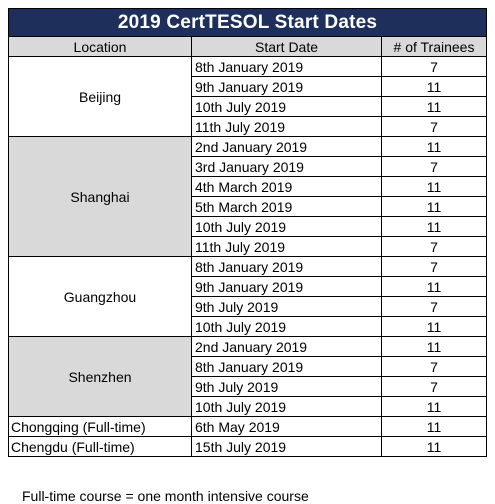 The width and height of the screenshot is (495, 504). I want to click on location-cell: Chengdu (Full-time), so click(100, 446).